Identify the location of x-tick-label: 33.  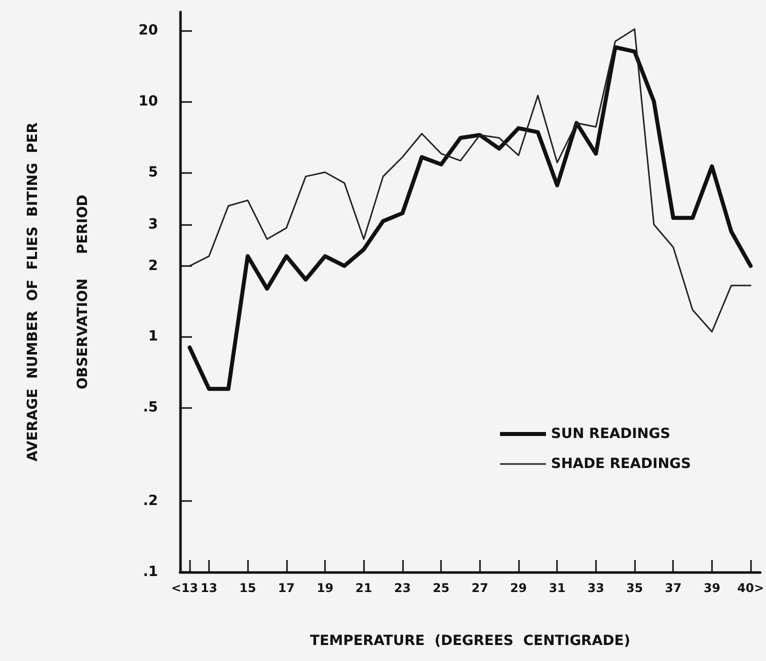
(596, 588).